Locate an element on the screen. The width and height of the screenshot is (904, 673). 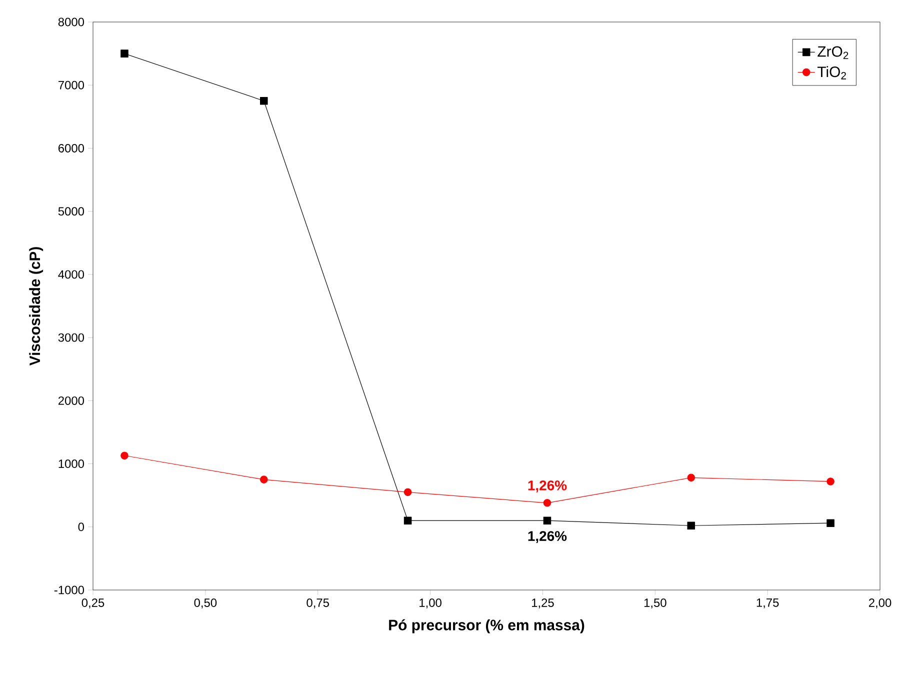
legend-label: TiO$_{2}$ is located at coordinates (831, 73).